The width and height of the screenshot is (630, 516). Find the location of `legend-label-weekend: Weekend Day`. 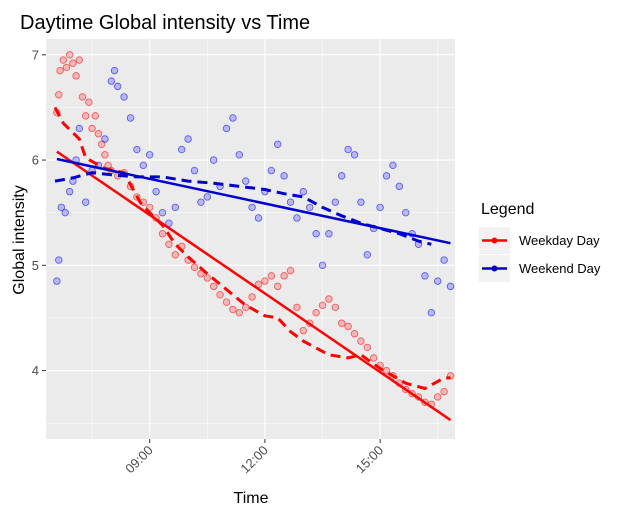

legend-label-weekend: Weekend Day is located at coordinates (560, 268).